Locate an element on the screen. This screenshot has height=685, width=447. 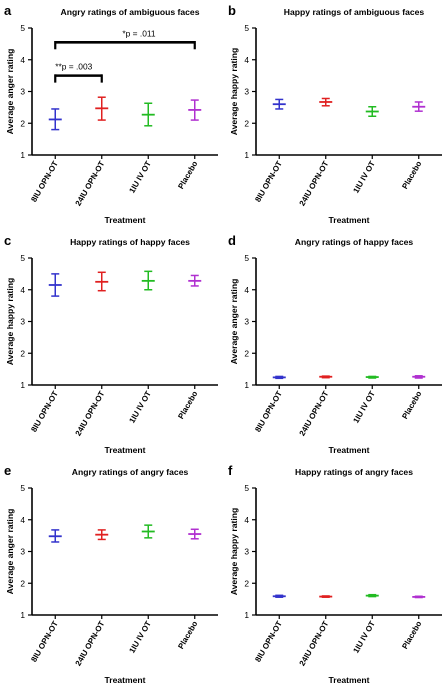
panel-title: Angry ratings of happy faces is located at coordinates (354, 242).